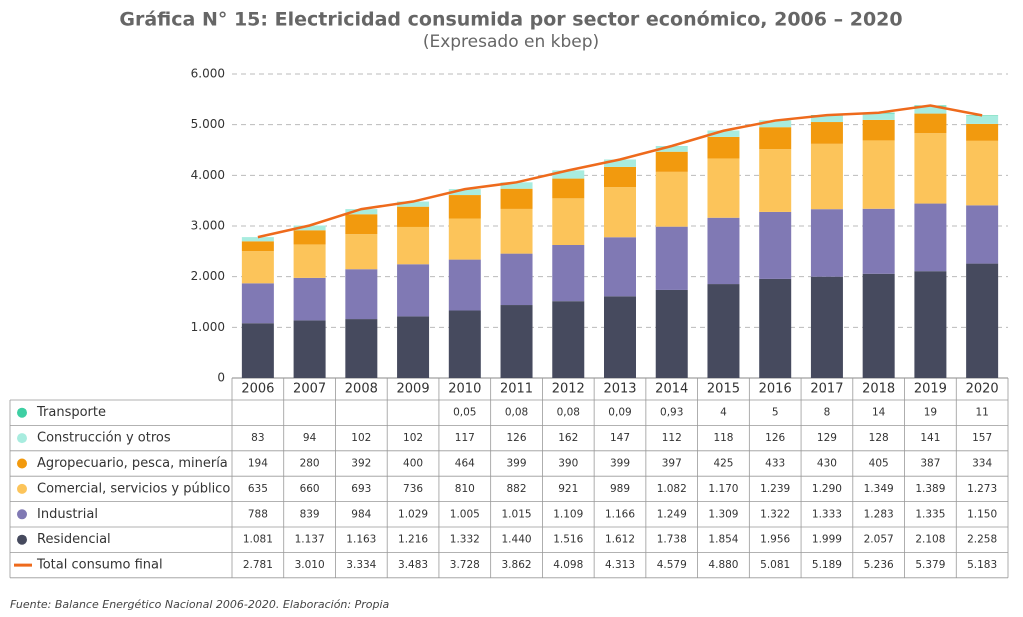  What do you see at coordinates (879, 489) in the screenshot?
I see `data-label: 1.349` at bounding box center [879, 489].